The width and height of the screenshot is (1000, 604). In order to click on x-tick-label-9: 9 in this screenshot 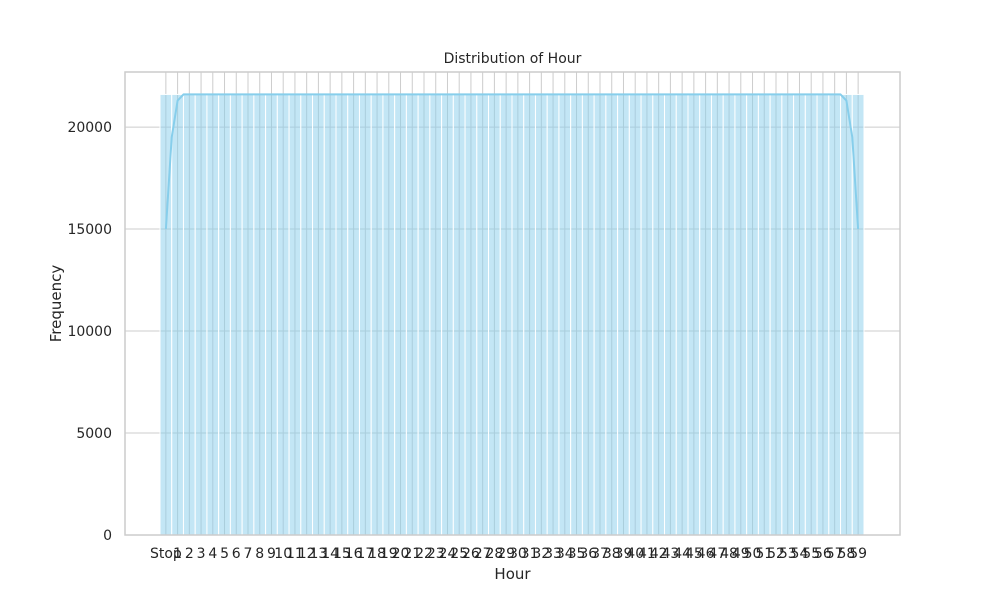, I will do `click(271, 554)`.